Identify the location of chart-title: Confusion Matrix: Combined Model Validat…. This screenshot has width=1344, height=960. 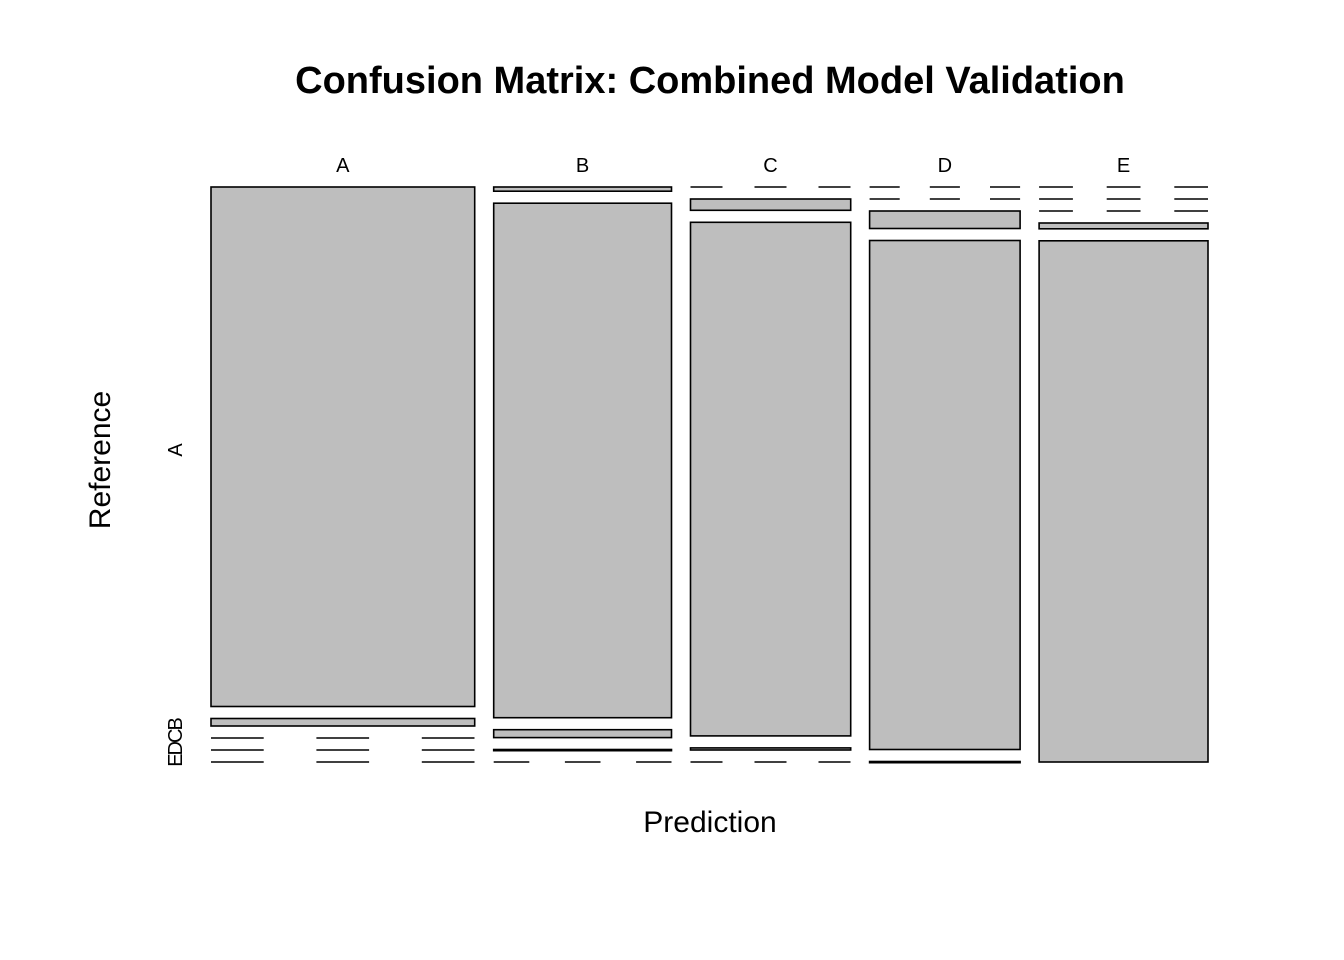
(710, 81).